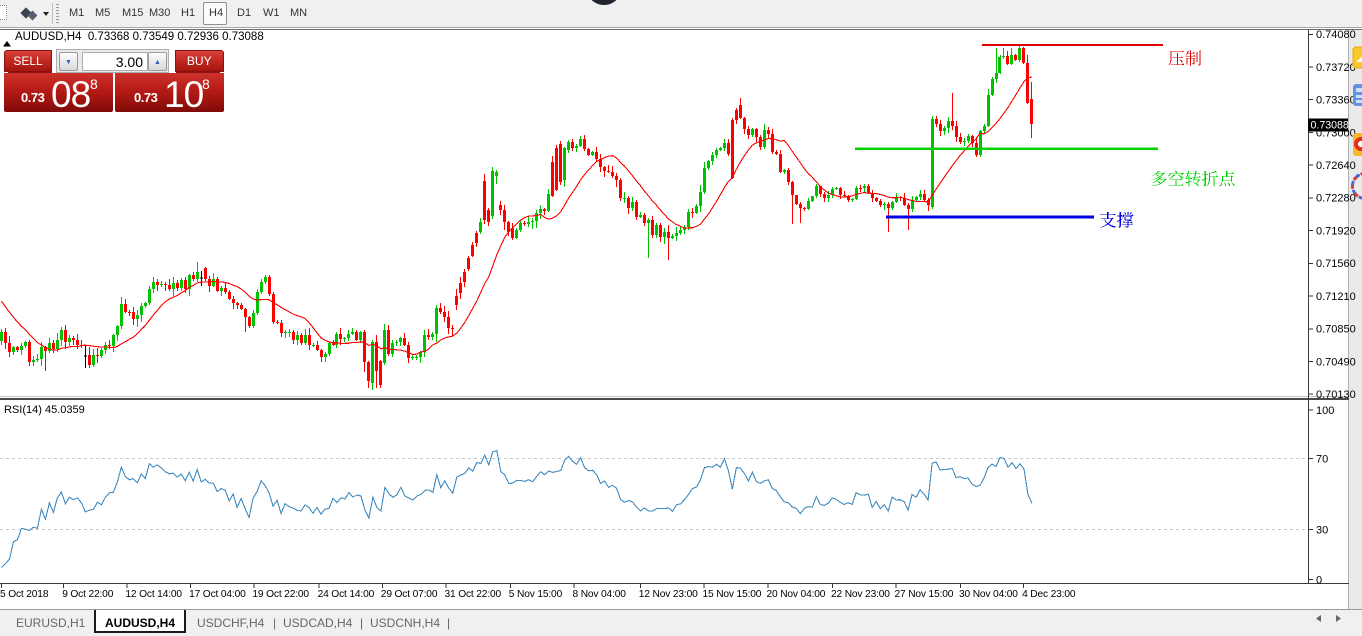 Image resolution: width=1362 pixels, height=636 pixels. What do you see at coordinates (153, 594) in the screenshot?
I see `svg-text: 12 Oct 14:00` at bounding box center [153, 594].